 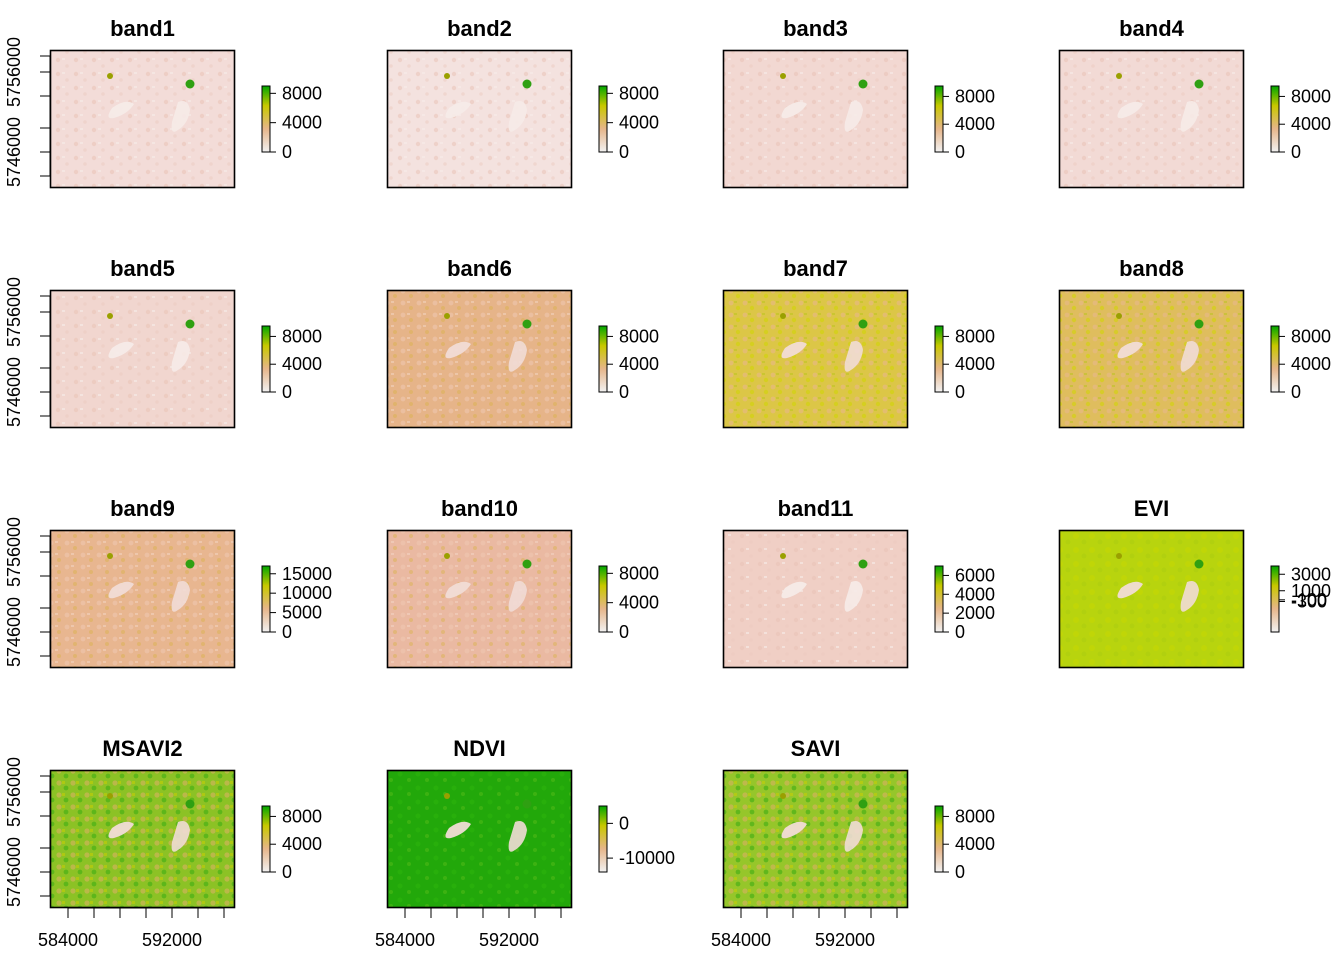 I want to click on legend-label: 15000, so click(x=307, y=574).